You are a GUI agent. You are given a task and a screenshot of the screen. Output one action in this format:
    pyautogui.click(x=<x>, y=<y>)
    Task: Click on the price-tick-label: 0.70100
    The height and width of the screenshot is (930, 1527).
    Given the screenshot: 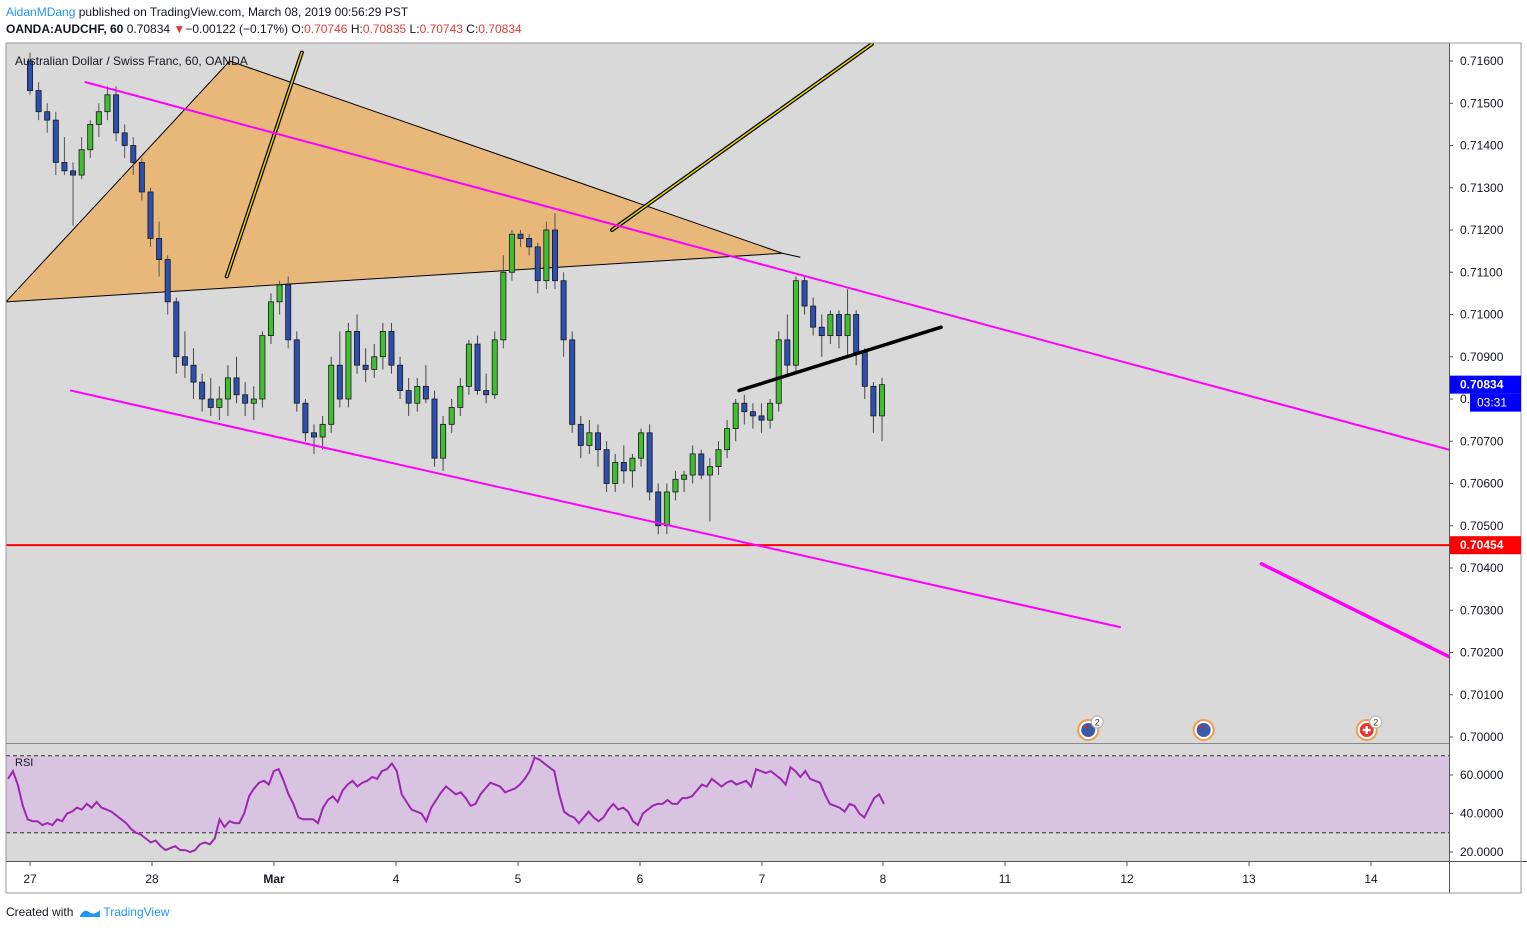 What is the action you would take?
    pyautogui.click(x=1482, y=695)
    